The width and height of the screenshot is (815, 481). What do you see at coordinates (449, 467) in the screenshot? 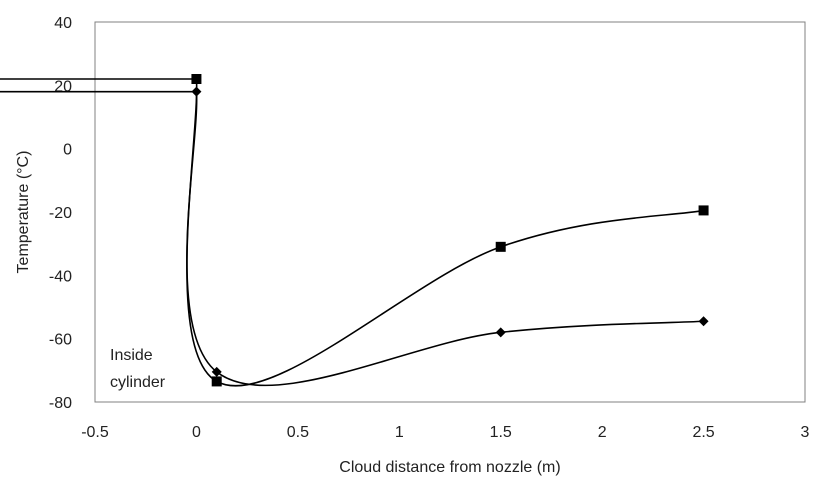
I see `x-axis-title: Cloud distance from nozzle (m)` at bounding box center [449, 467].